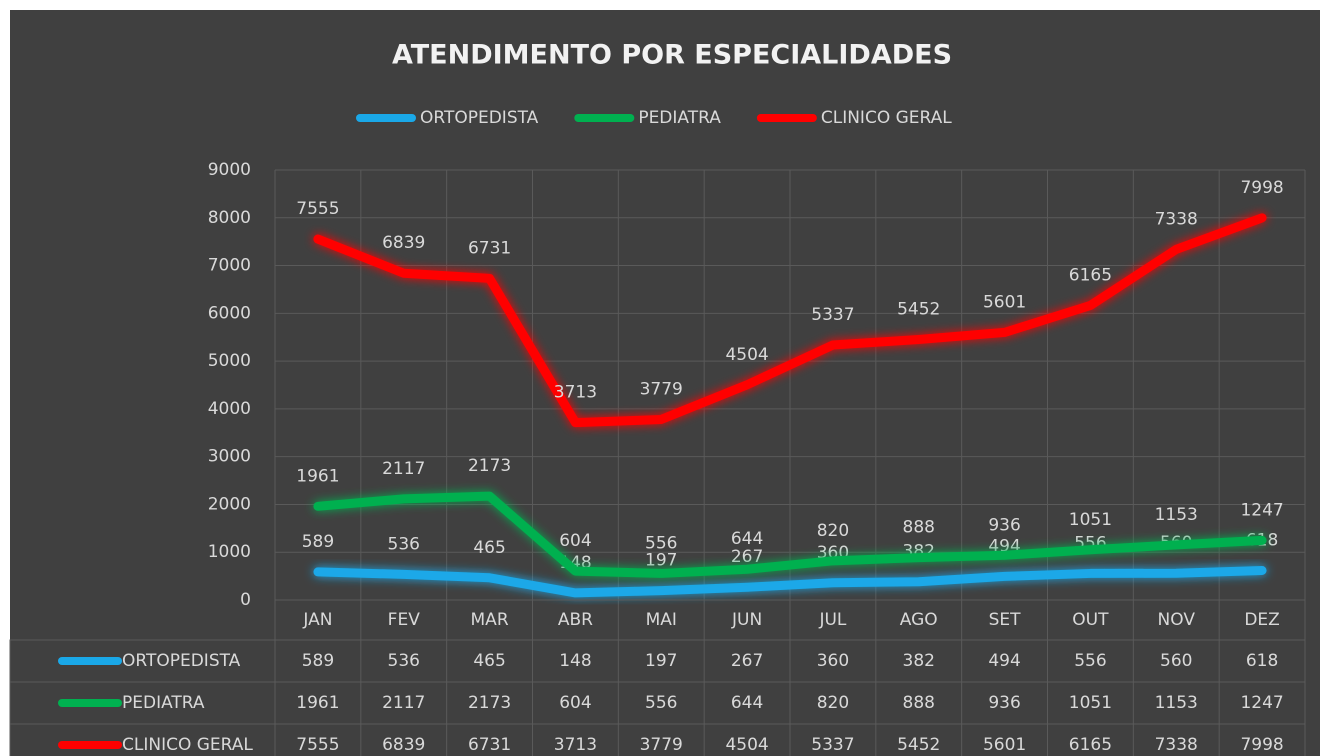 Image resolution: width=1320 pixels, height=756 pixels. I want to click on data-label: 820, so click(833, 531).